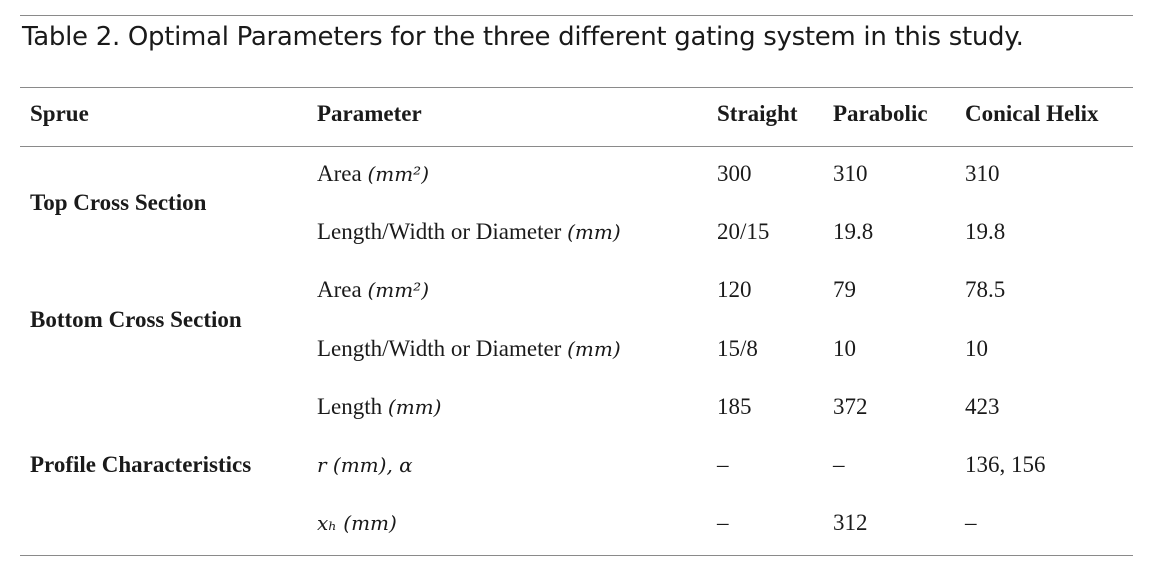 The image size is (1168, 572). Describe the element at coordinates (850, 523) in the screenshot. I see `value-cell: 312` at that location.